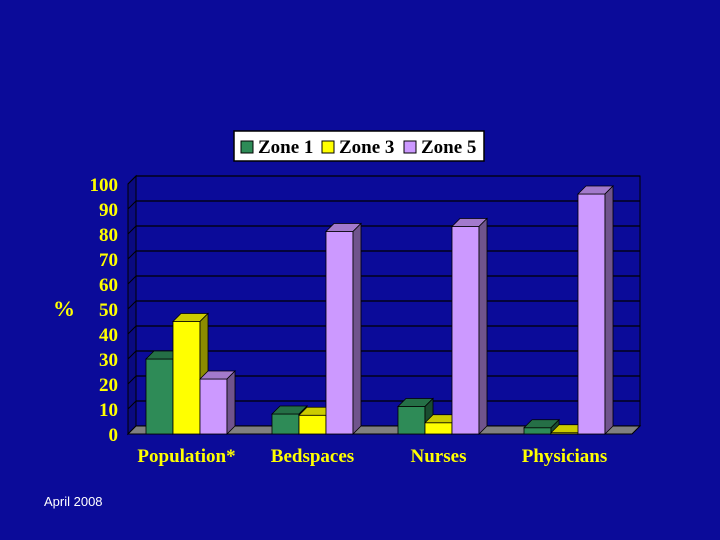 Image resolution: width=720 pixels, height=540 pixels. I want to click on bar-zone-1-bedspaces, so click(285, 424).